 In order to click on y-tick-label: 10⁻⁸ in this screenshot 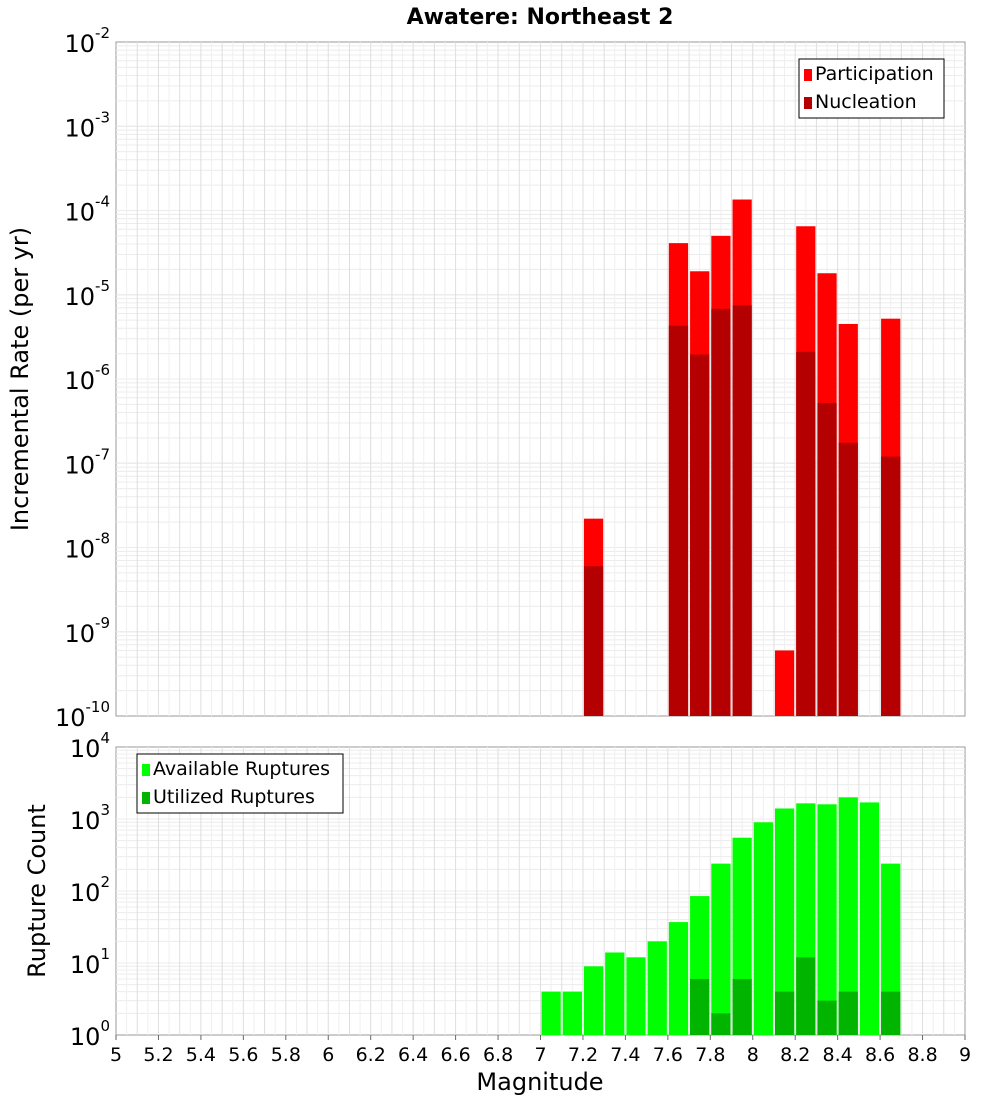, I will do `click(87, 547)`.